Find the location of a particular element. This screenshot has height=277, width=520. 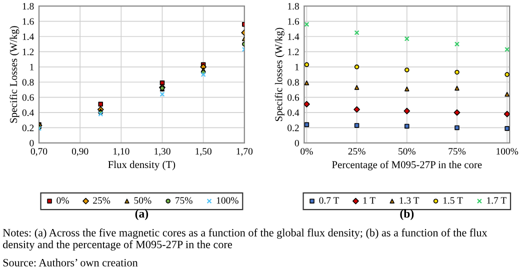

y-axis-title: Specific losses (W/kg) is located at coordinates (279, 74).